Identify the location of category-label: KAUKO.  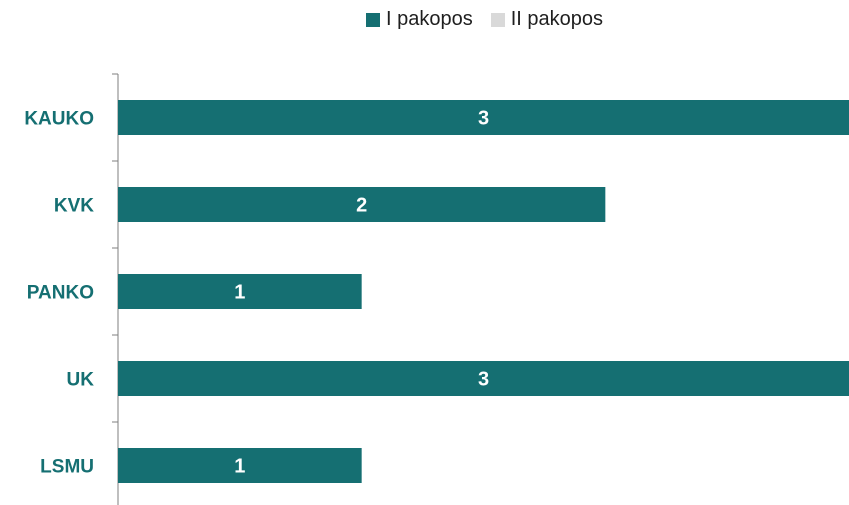
(59, 119).